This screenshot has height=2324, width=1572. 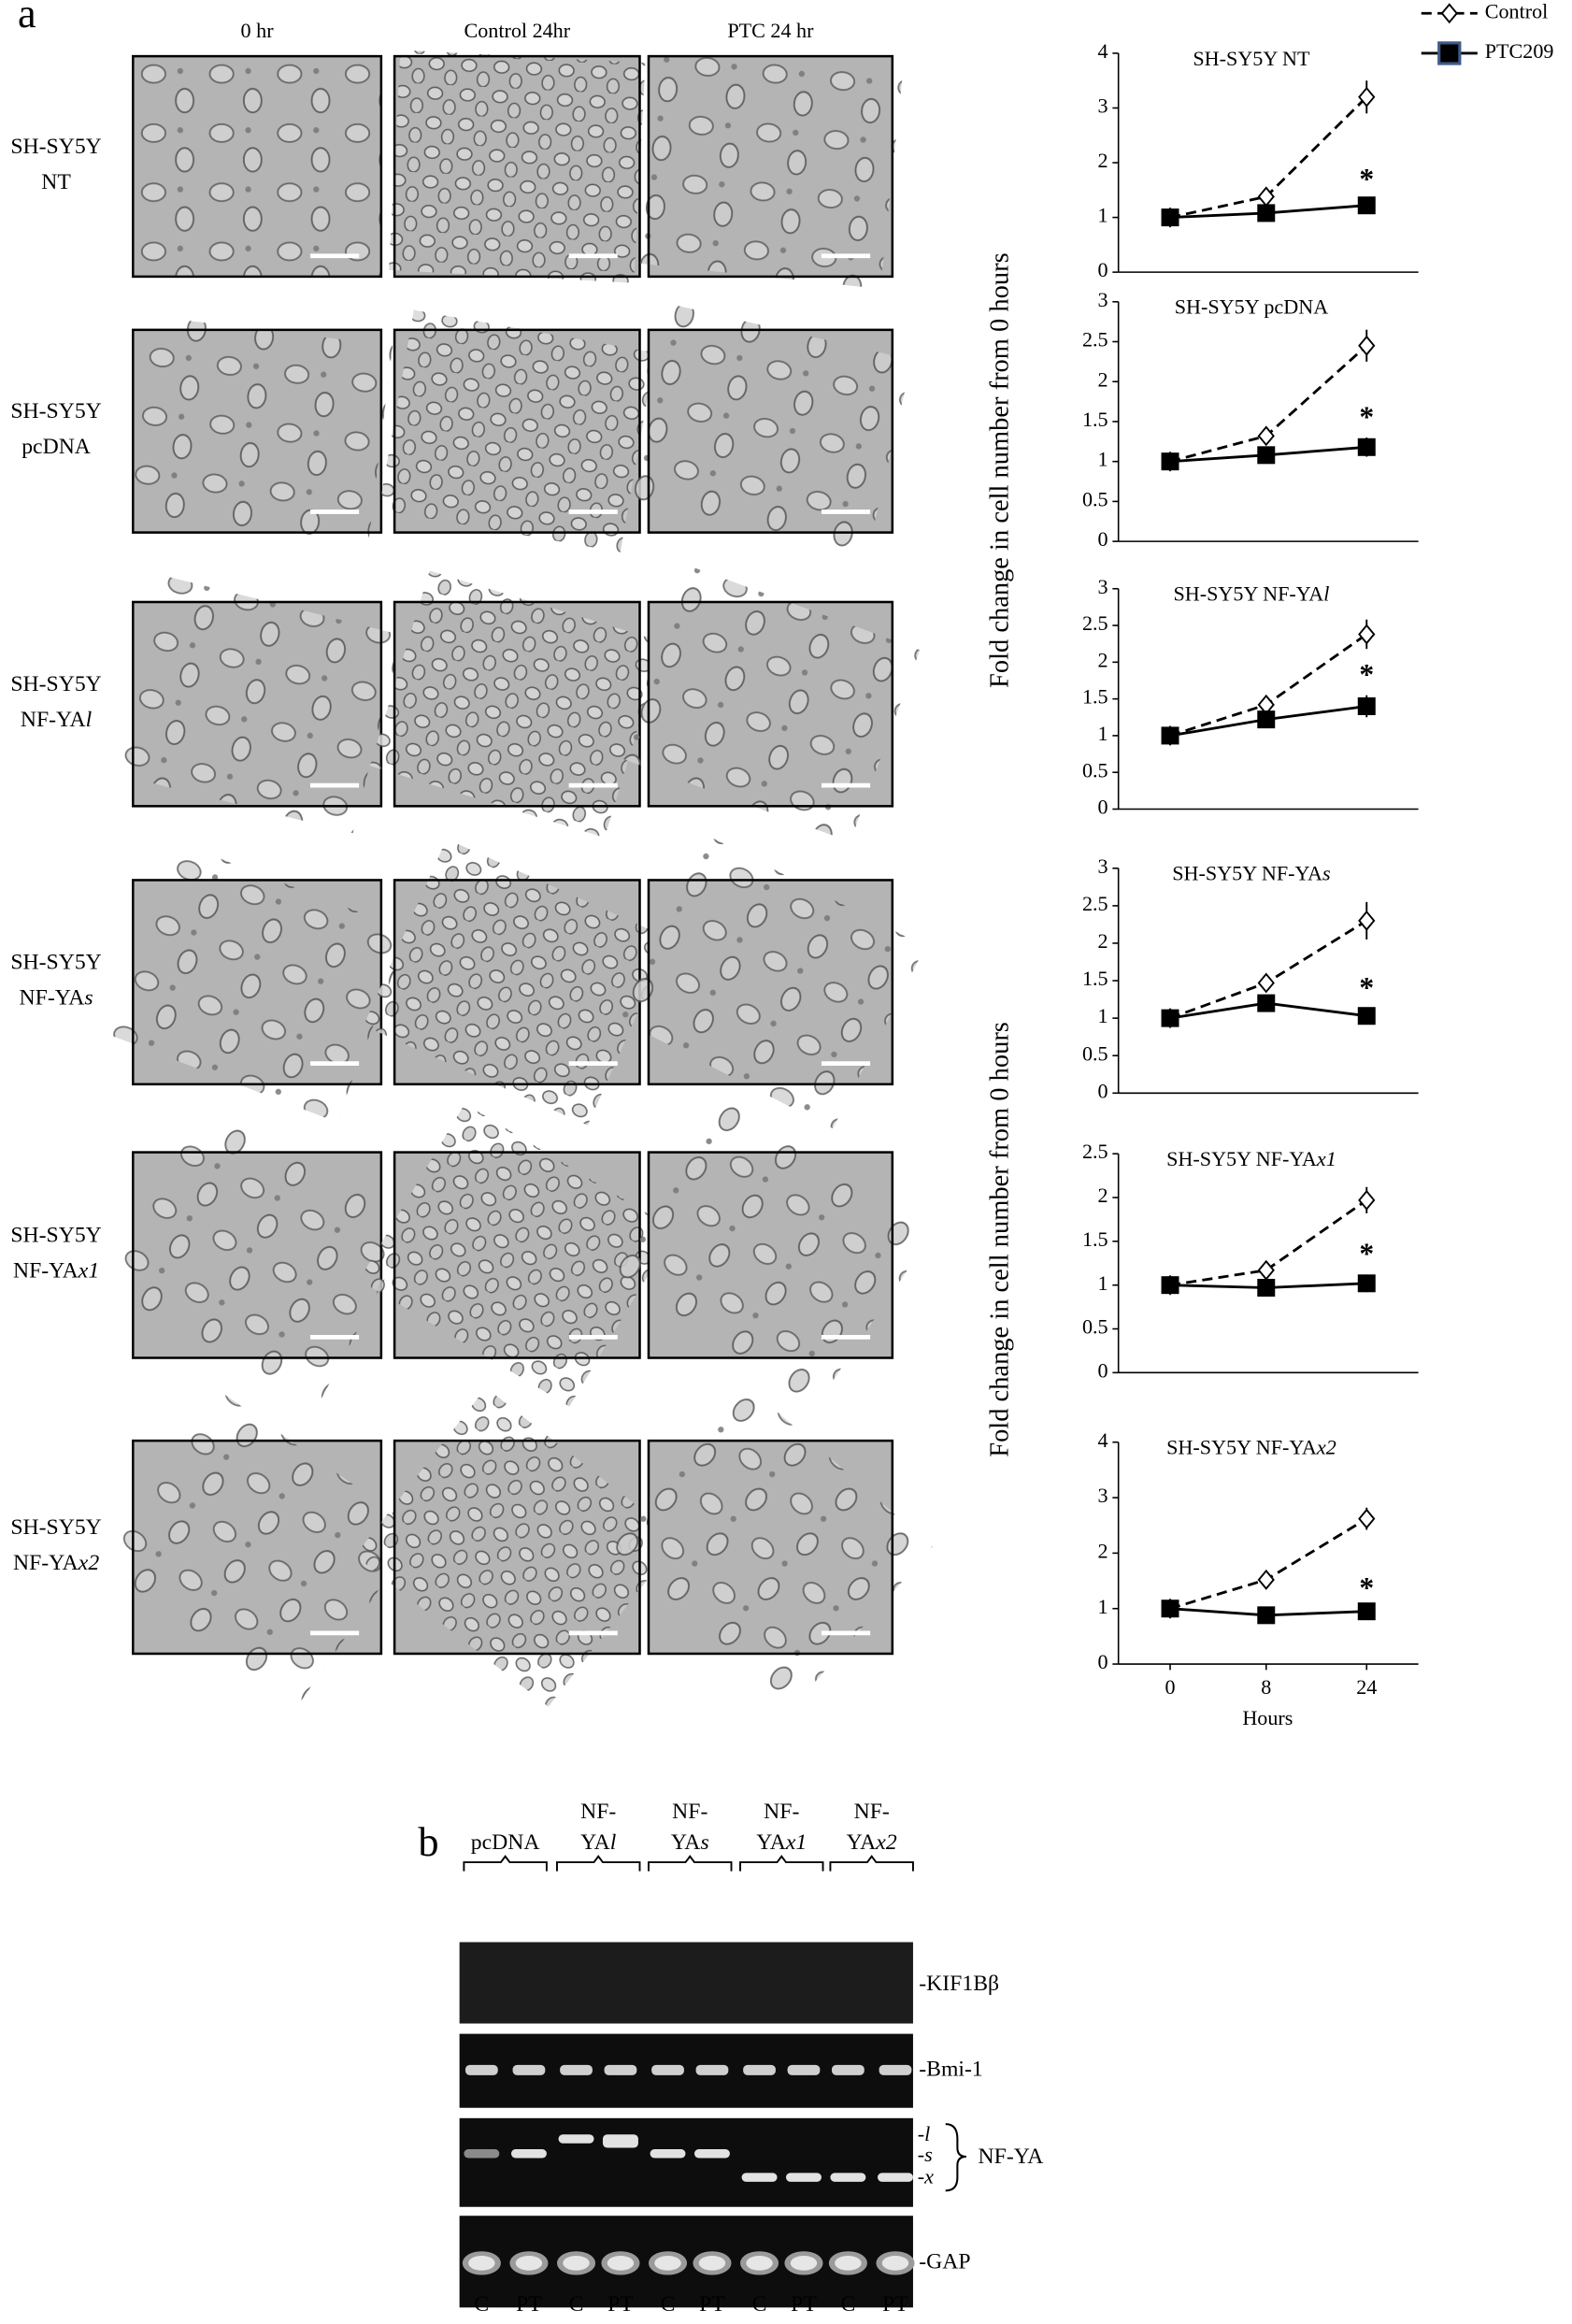 I want to click on column-header: 0 hr, so click(x=258, y=31).